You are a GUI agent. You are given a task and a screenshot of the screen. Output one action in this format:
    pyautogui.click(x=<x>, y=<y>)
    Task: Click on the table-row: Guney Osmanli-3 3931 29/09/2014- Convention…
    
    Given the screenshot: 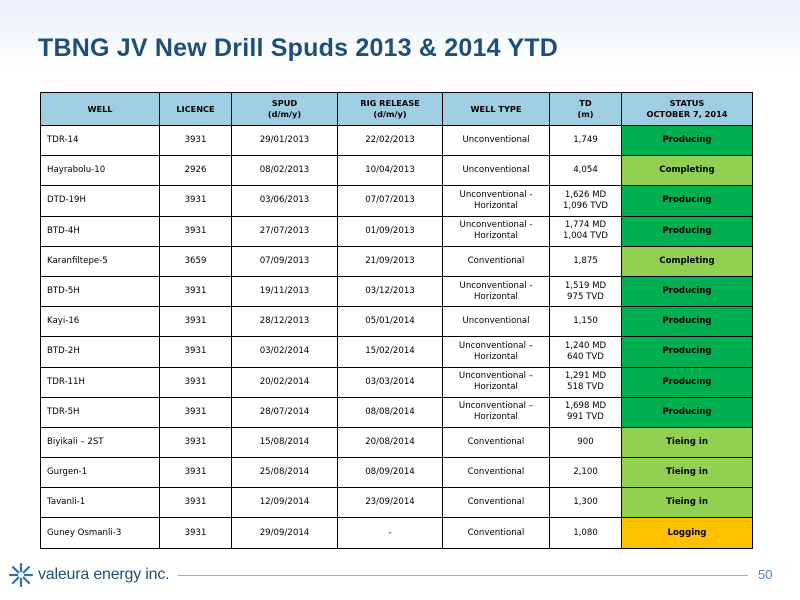 What is the action you would take?
    pyautogui.click(x=396, y=533)
    